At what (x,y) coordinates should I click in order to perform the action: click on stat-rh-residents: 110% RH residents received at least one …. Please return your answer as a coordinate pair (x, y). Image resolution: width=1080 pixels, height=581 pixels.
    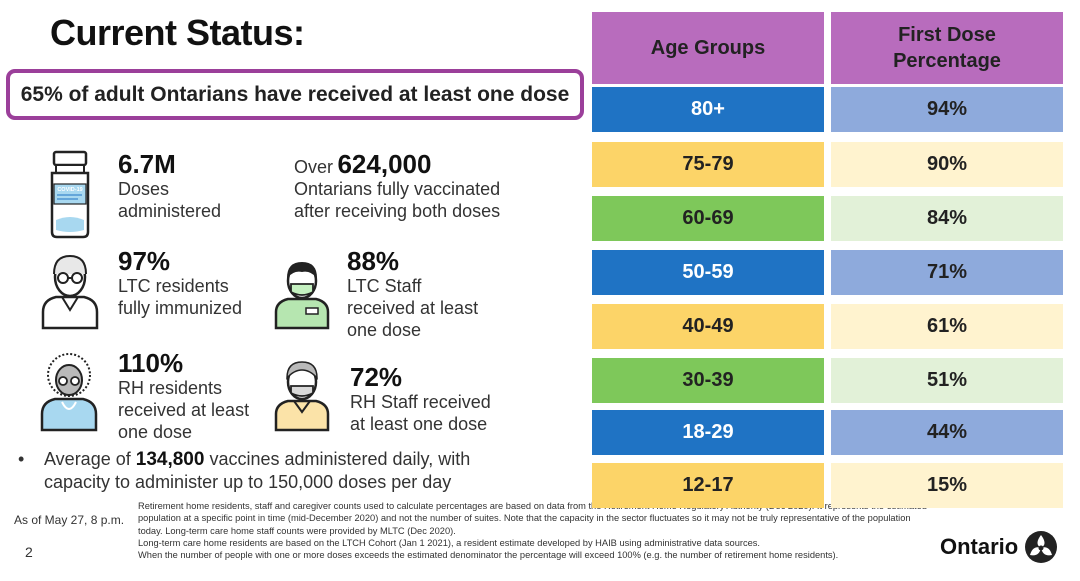
    Looking at the image, I should click on (183, 396).